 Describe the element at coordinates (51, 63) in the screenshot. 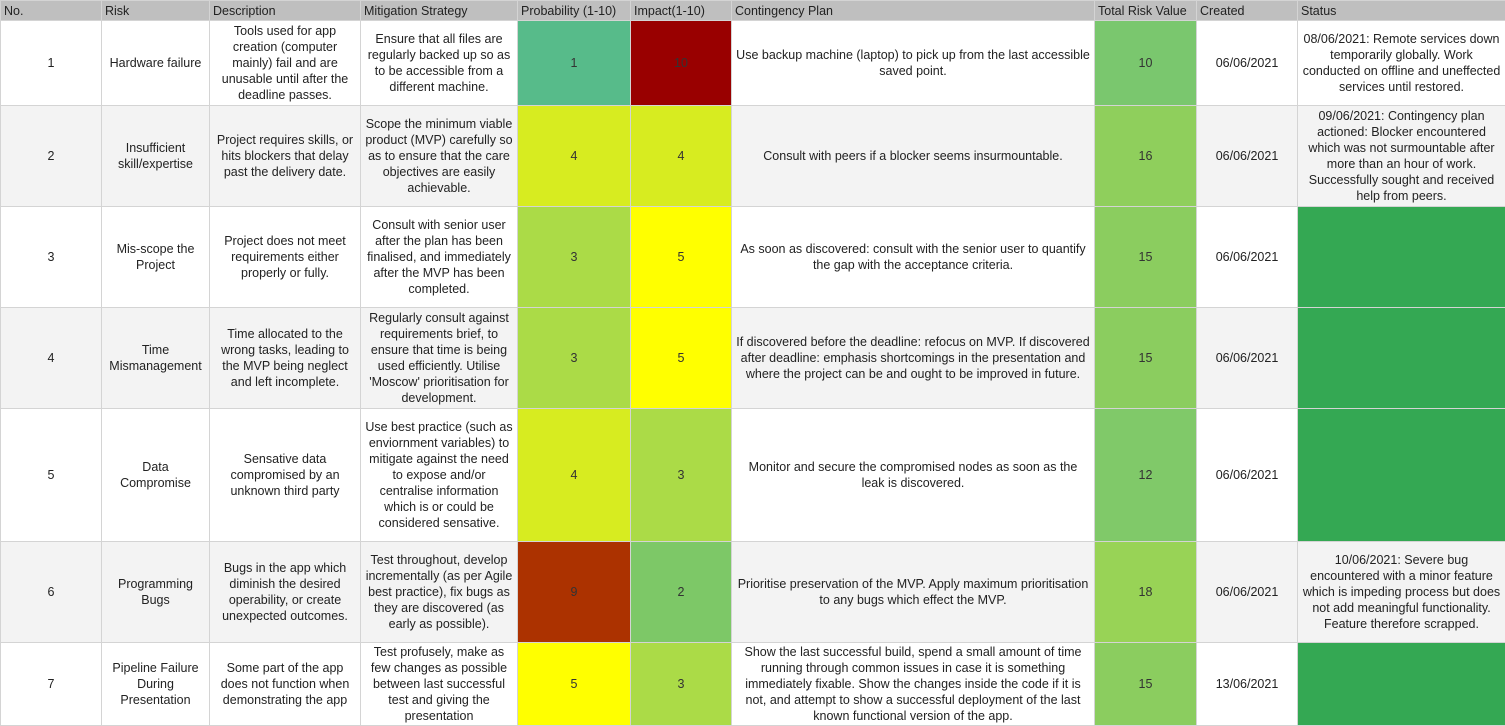

I see `cell-no: 1` at that location.